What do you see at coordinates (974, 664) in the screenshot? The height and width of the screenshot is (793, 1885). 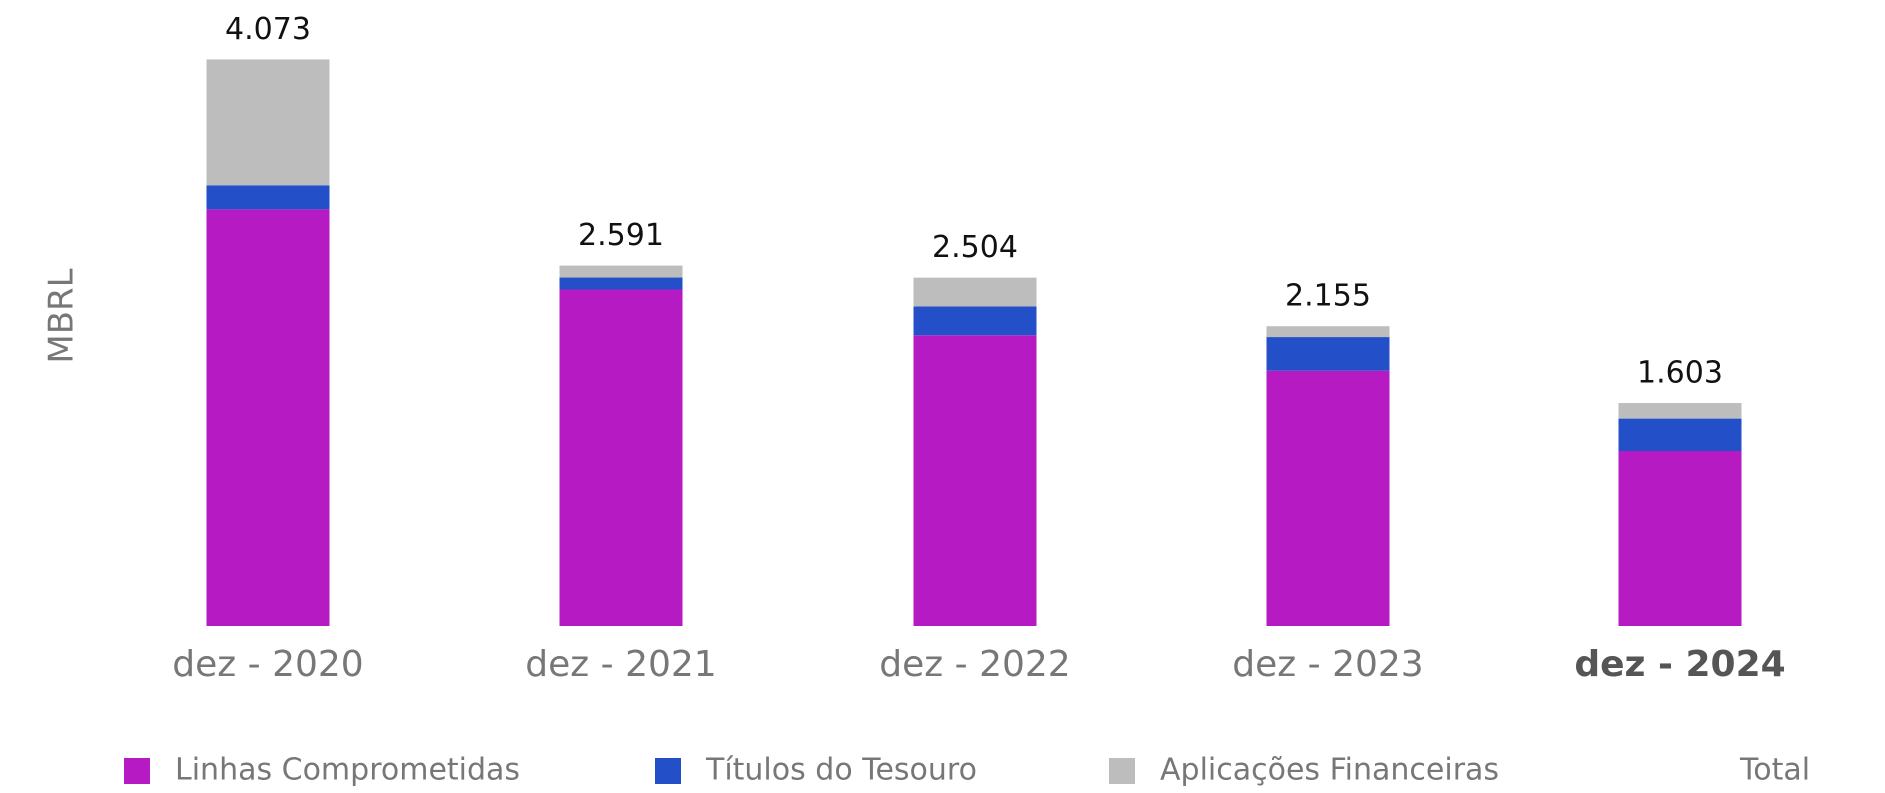 I see `x-tick-label: dez - 2022` at bounding box center [974, 664].